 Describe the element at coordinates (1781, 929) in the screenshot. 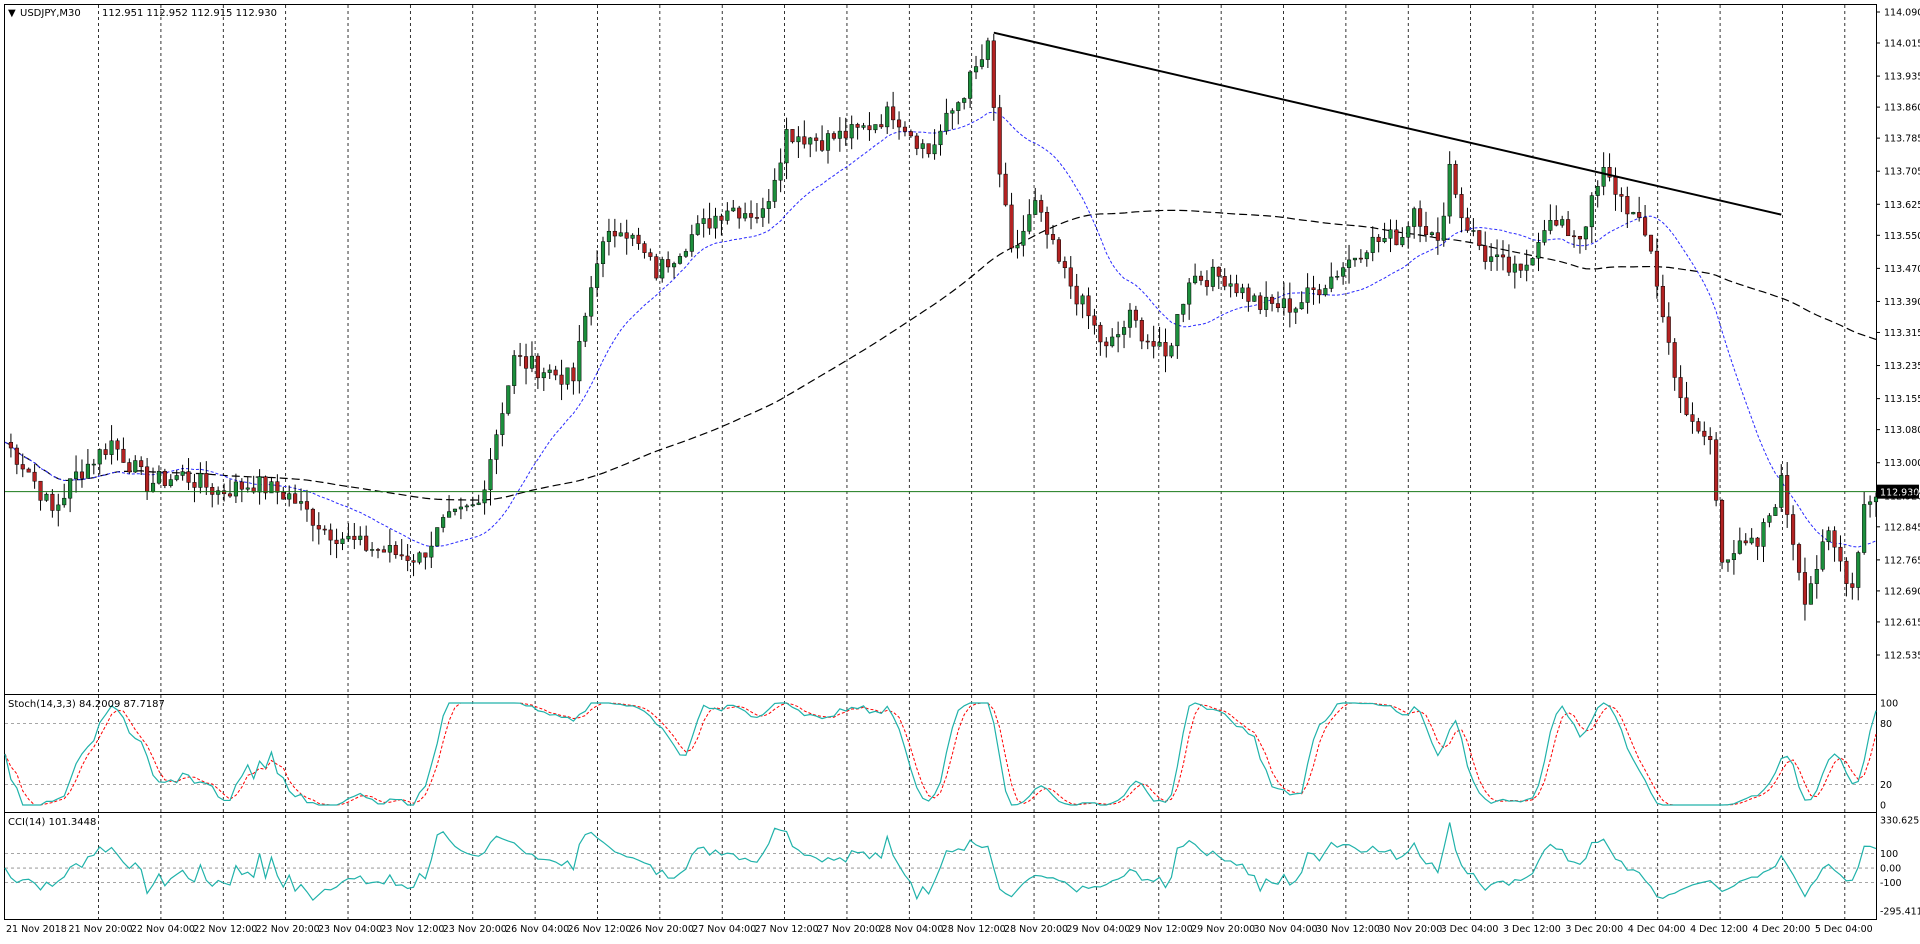

I see `x-tick-label: 4 Dec 20:00` at that location.